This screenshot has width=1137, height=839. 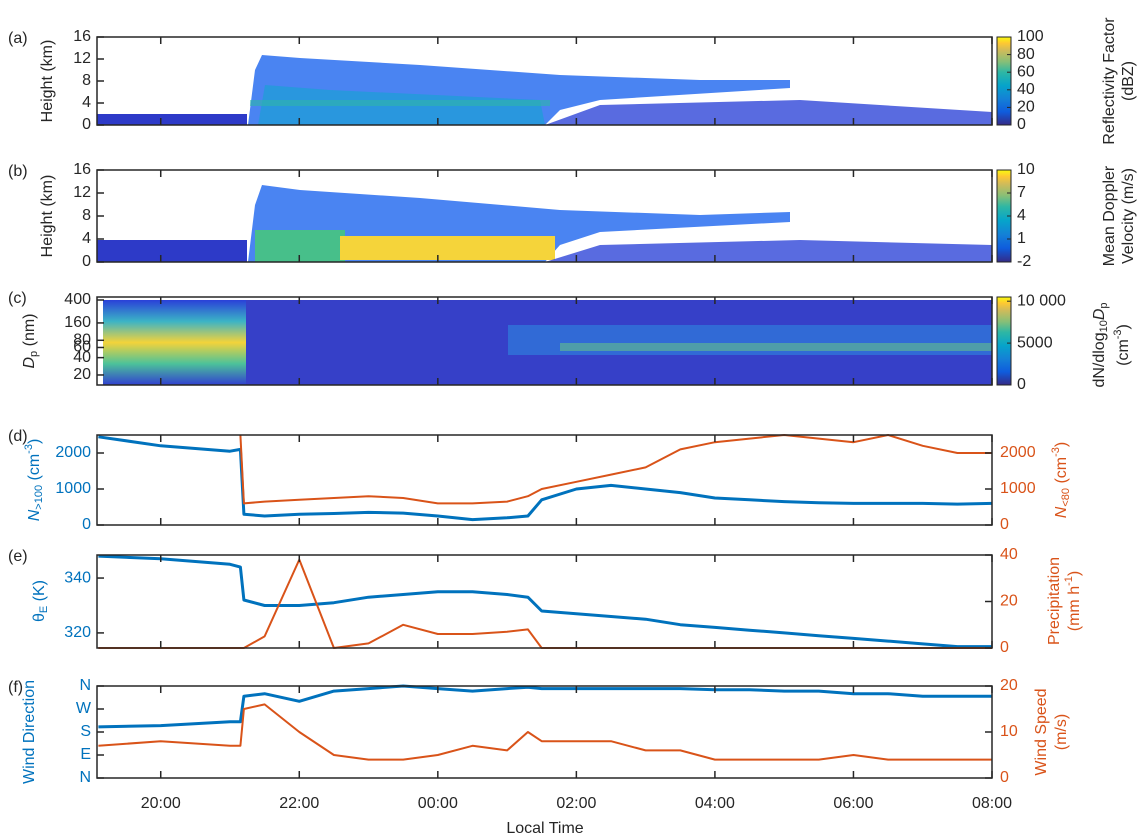 What do you see at coordinates (17, 298) in the screenshot?
I see `panel-label: (c)` at bounding box center [17, 298].